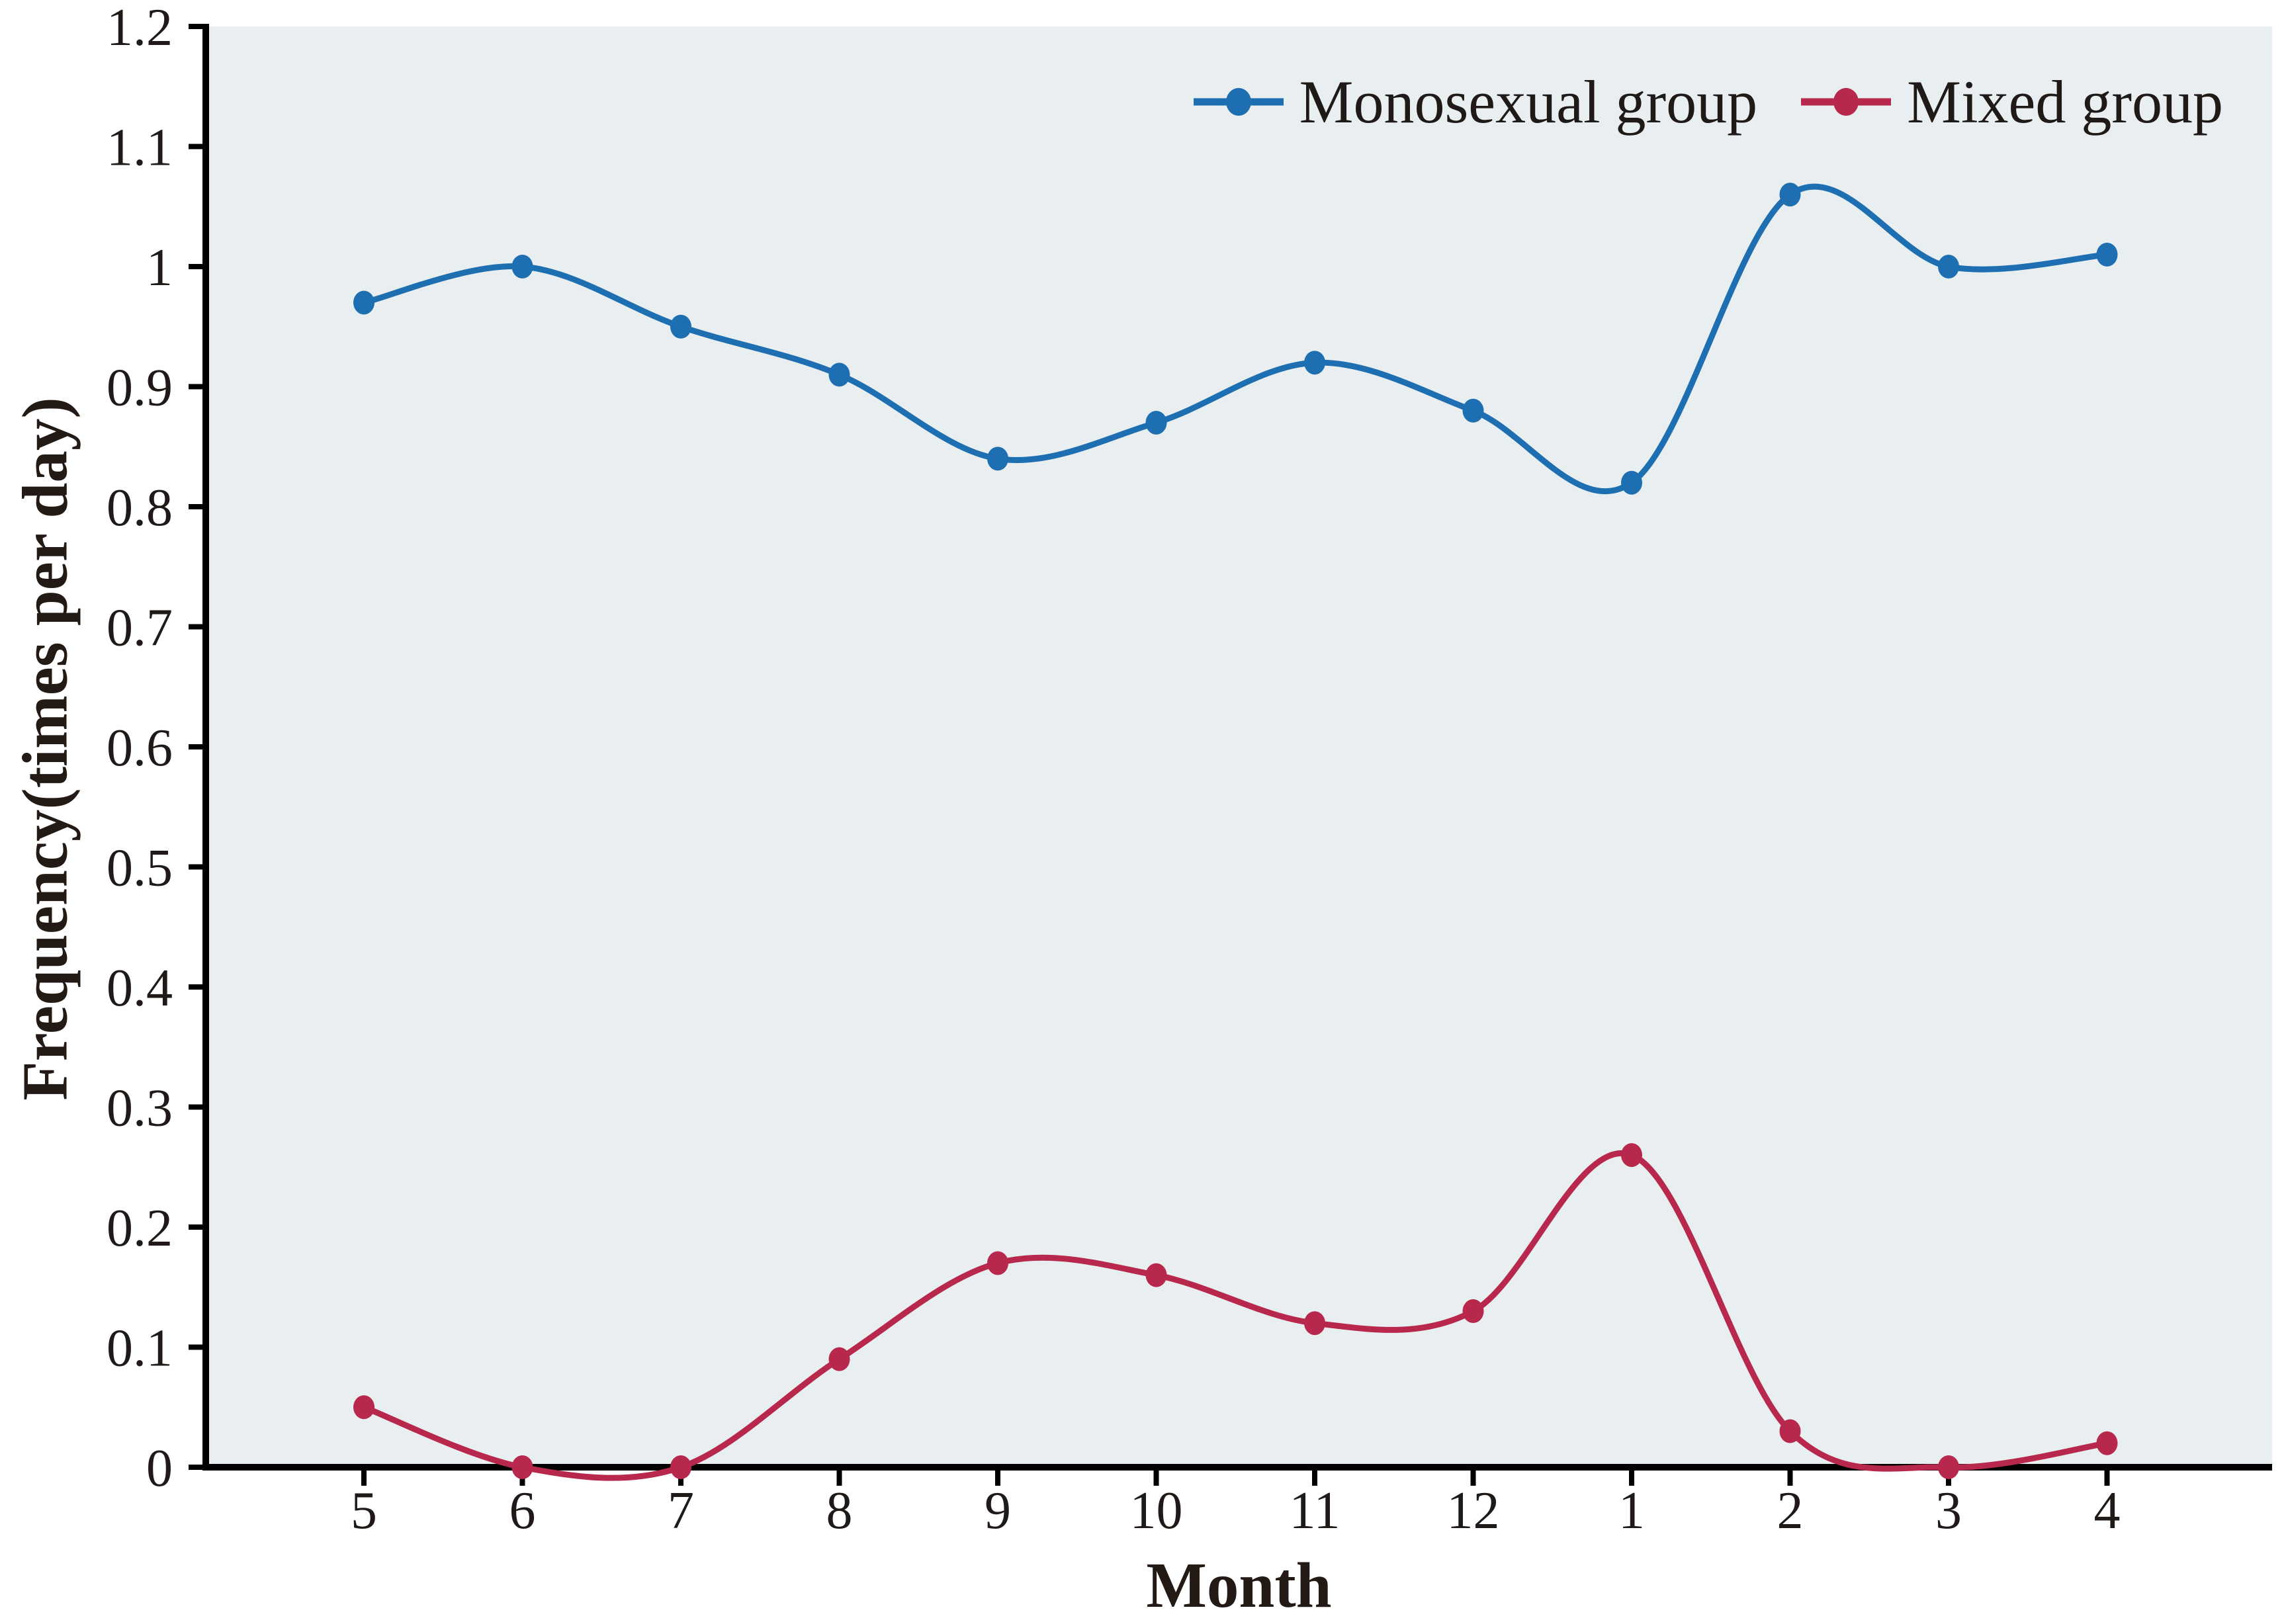 This screenshot has height=1624, width=2286. What do you see at coordinates (1235, 339) in the screenshot?
I see `series-monosexual-group` at bounding box center [1235, 339].